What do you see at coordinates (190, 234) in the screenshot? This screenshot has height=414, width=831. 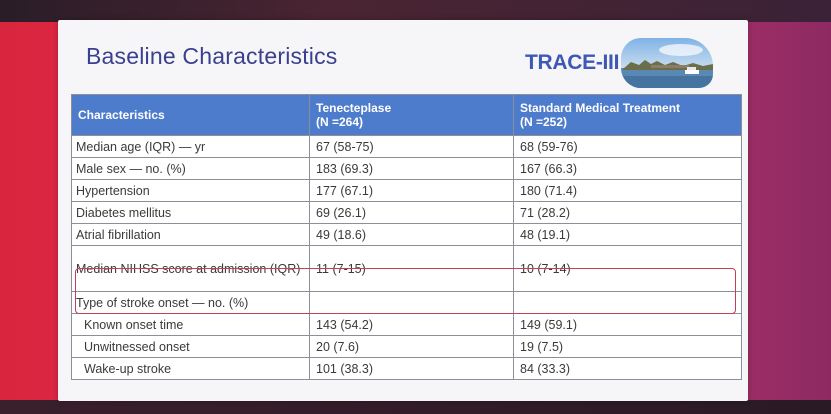 I see `row-label: Atrial fibrillation` at bounding box center [190, 234].